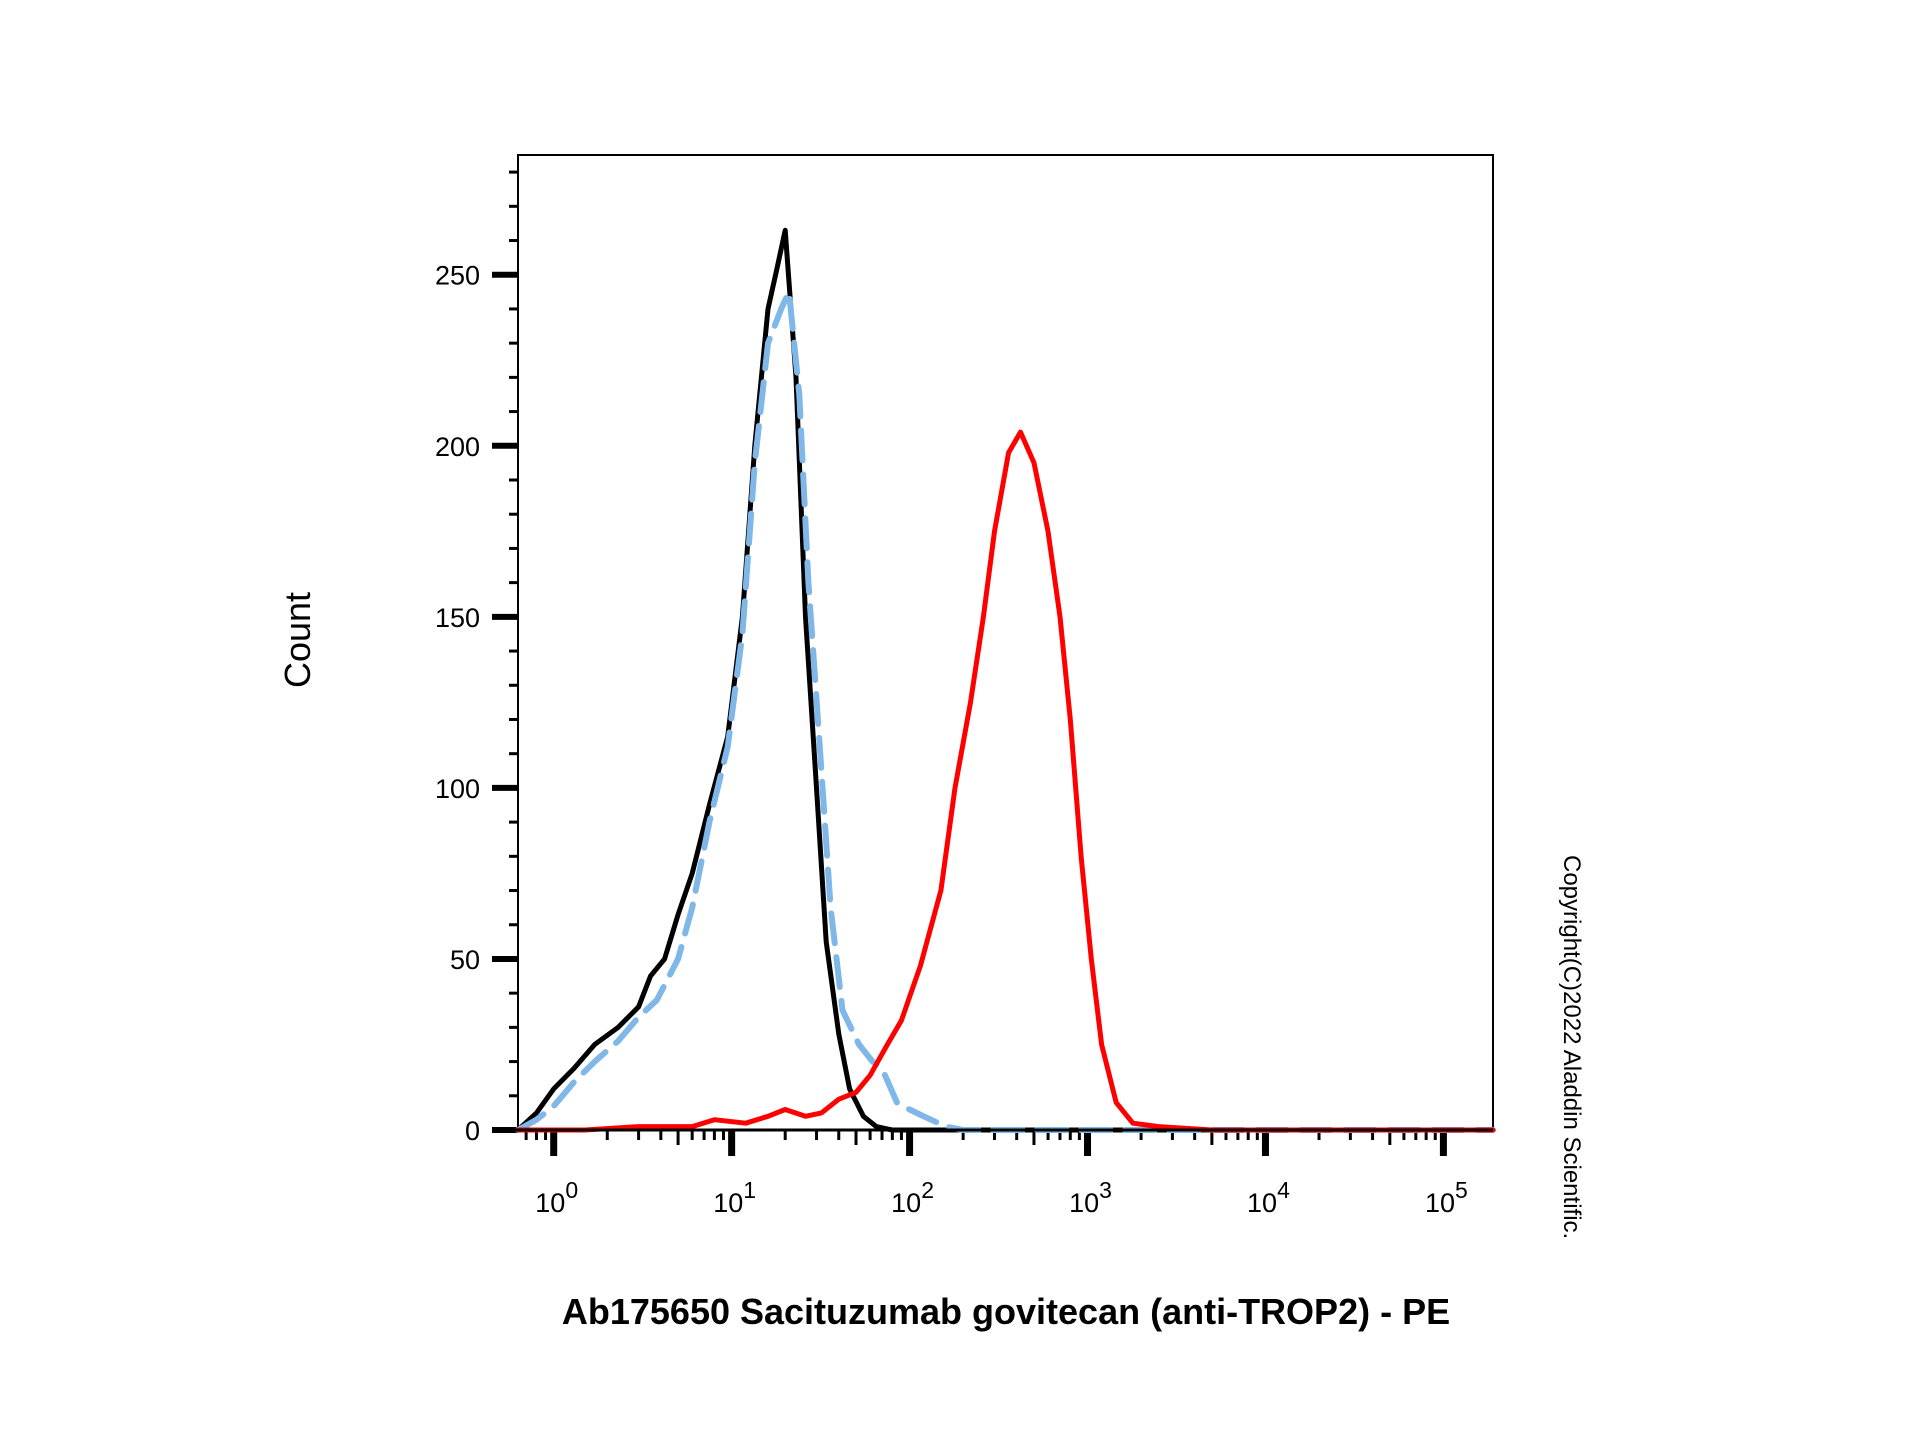 The image size is (1920, 1440). Describe the element at coordinates (465, 960) in the screenshot. I see `y-tick-label: 50` at that location.